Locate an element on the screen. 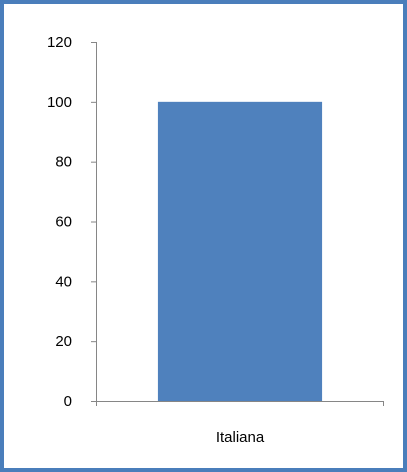 This screenshot has height=472, width=407. y-tick-label: 80 is located at coordinates (63, 162).